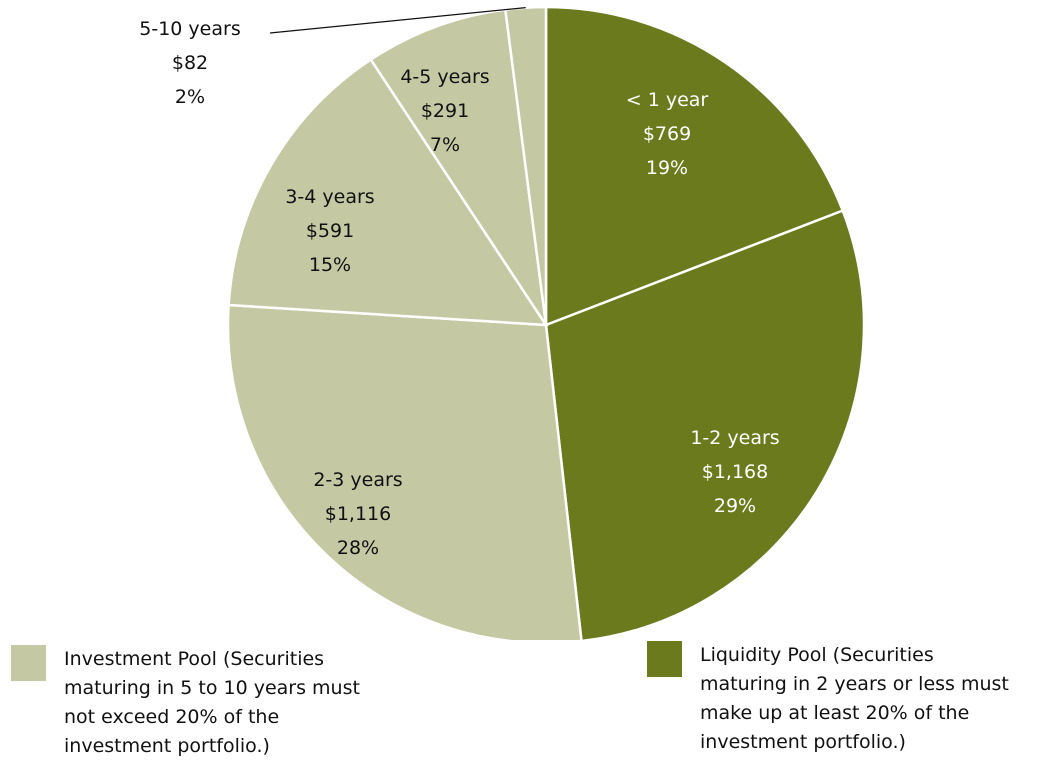  Describe the element at coordinates (190, 63) in the screenshot. I see `slice-value-label: $82` at that location.